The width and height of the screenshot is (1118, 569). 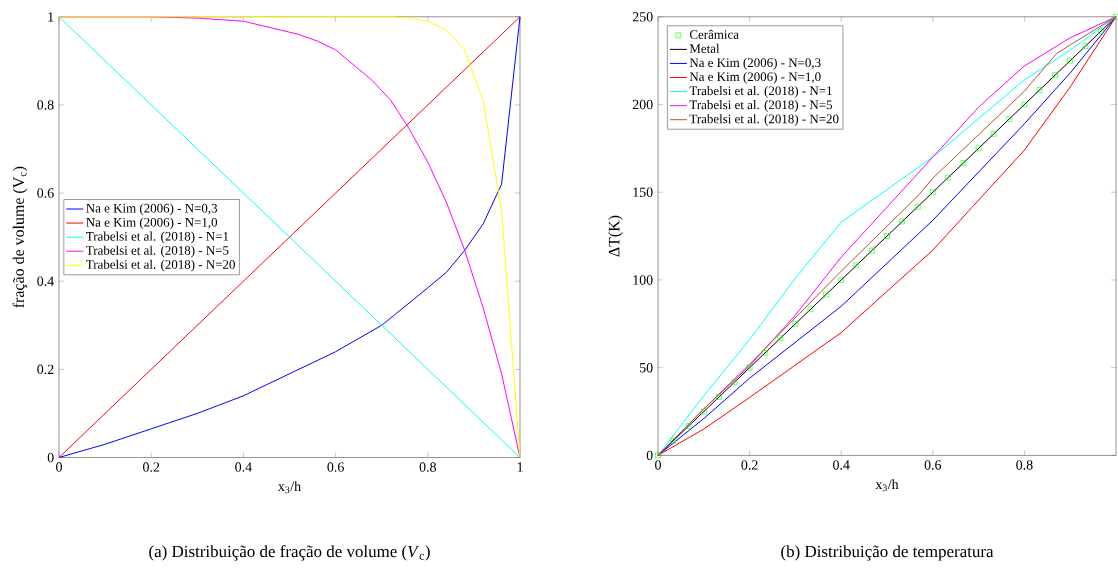 What do you see at coordinates (520, 467) in the screenshot?
I see `x-tick-label: 1` at bounding box center [520, 467].